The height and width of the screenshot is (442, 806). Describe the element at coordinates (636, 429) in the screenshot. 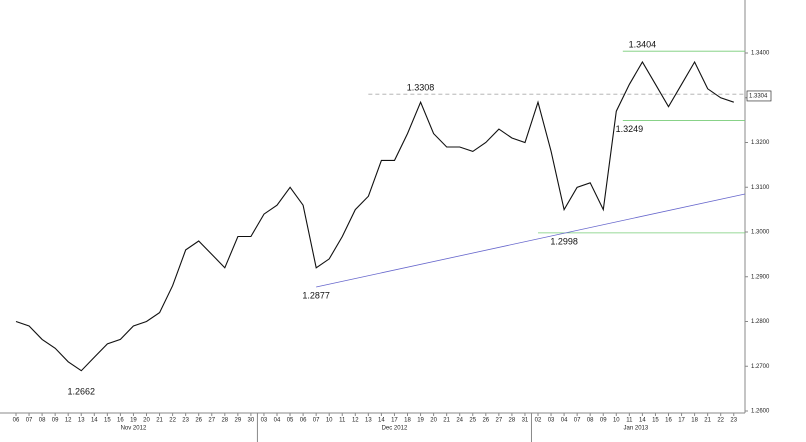

I see `month-label: Jan 2013` at that location.